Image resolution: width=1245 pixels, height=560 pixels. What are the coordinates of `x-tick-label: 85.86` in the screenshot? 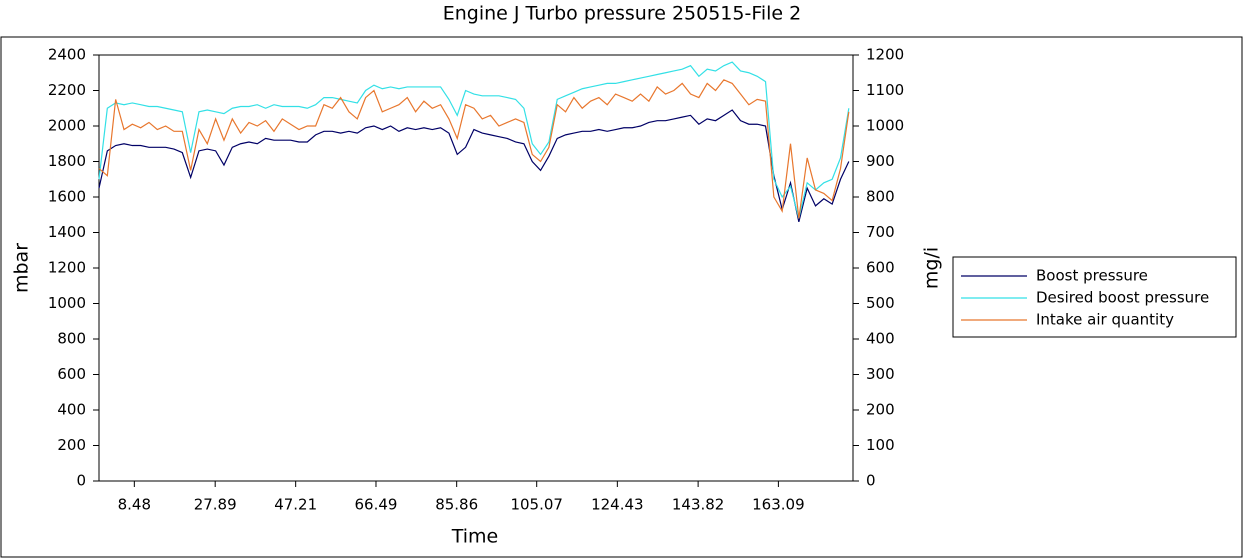 It's located at (456, 505).